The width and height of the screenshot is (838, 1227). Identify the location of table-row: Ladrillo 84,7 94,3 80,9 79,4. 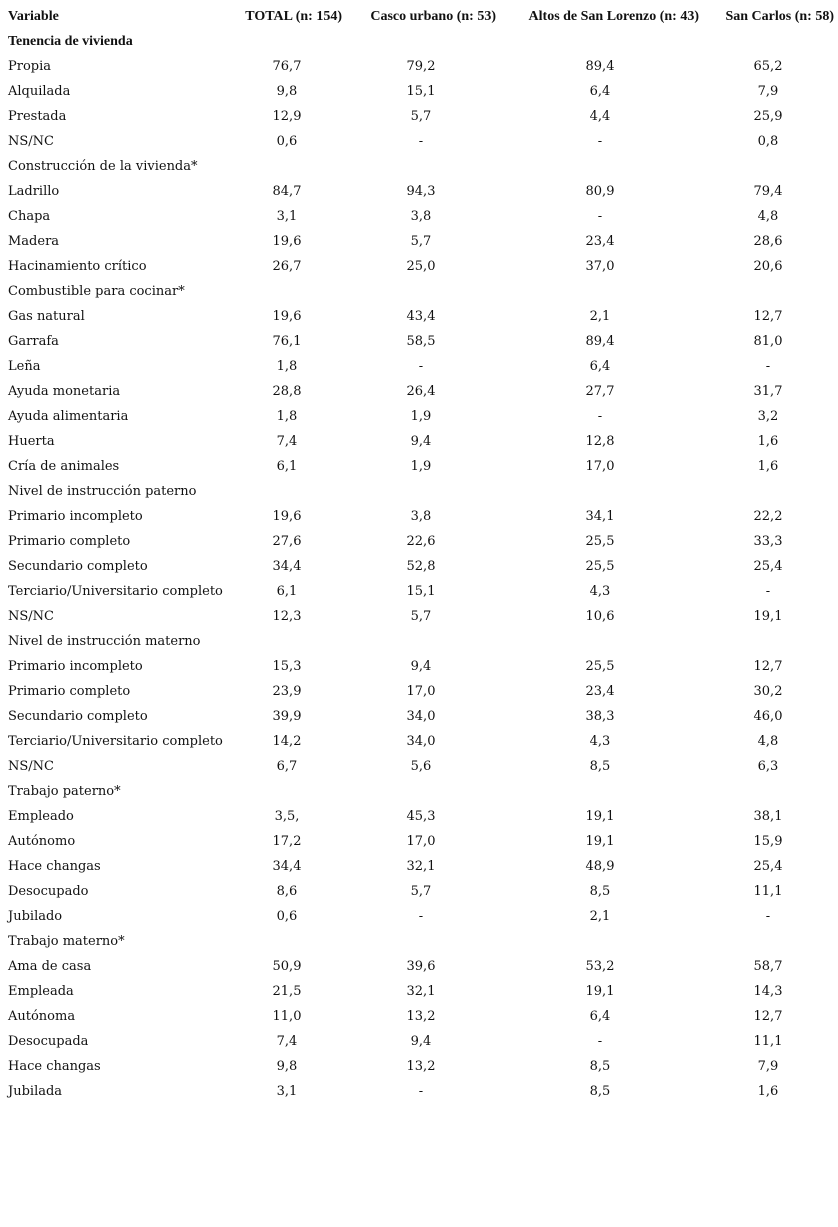
(419, 191).